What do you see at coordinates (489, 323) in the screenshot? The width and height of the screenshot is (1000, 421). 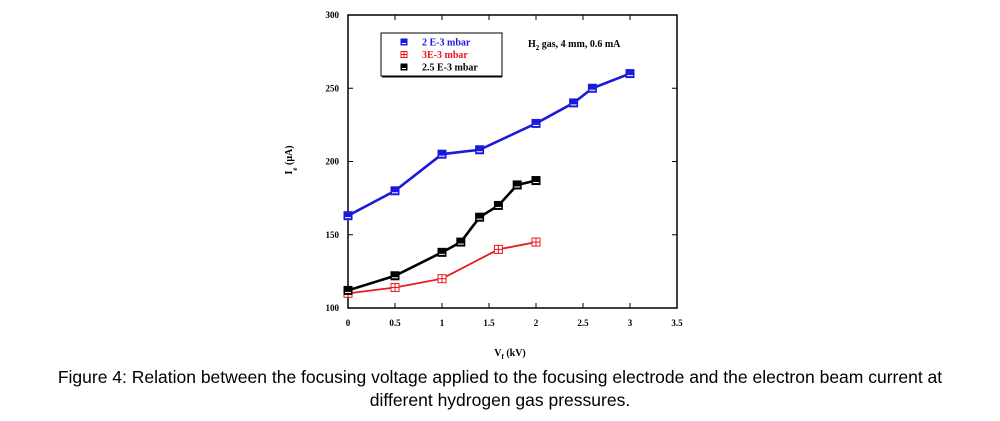 I see `x-tick-label: 1.5` at bounding box center [489, 323].